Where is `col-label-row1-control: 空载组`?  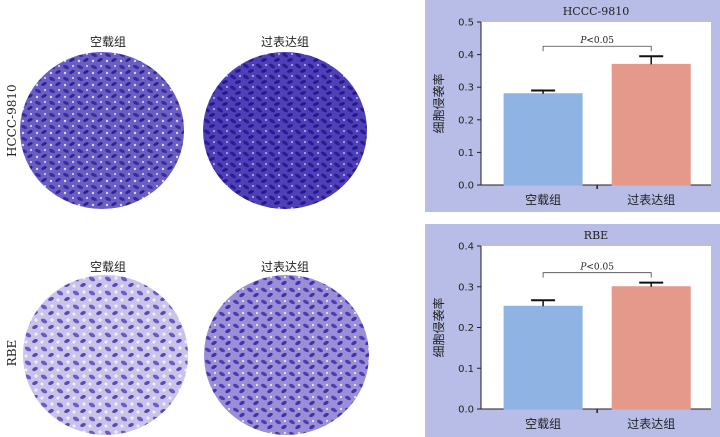
col-label-row1-control: 空载组 is located at coordinates (107, 42).